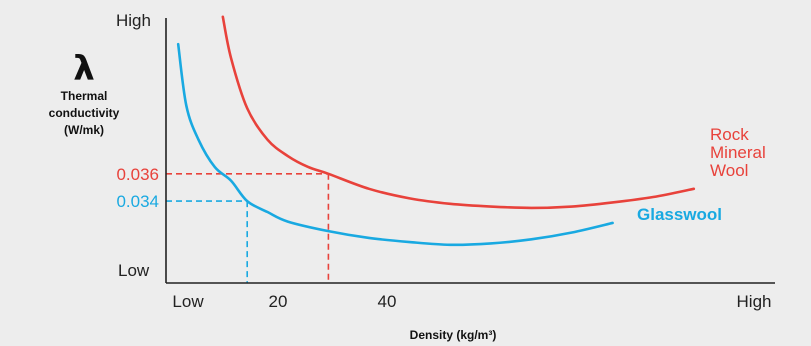  I want to click on x-tick-40: 40, so click(387, 301).